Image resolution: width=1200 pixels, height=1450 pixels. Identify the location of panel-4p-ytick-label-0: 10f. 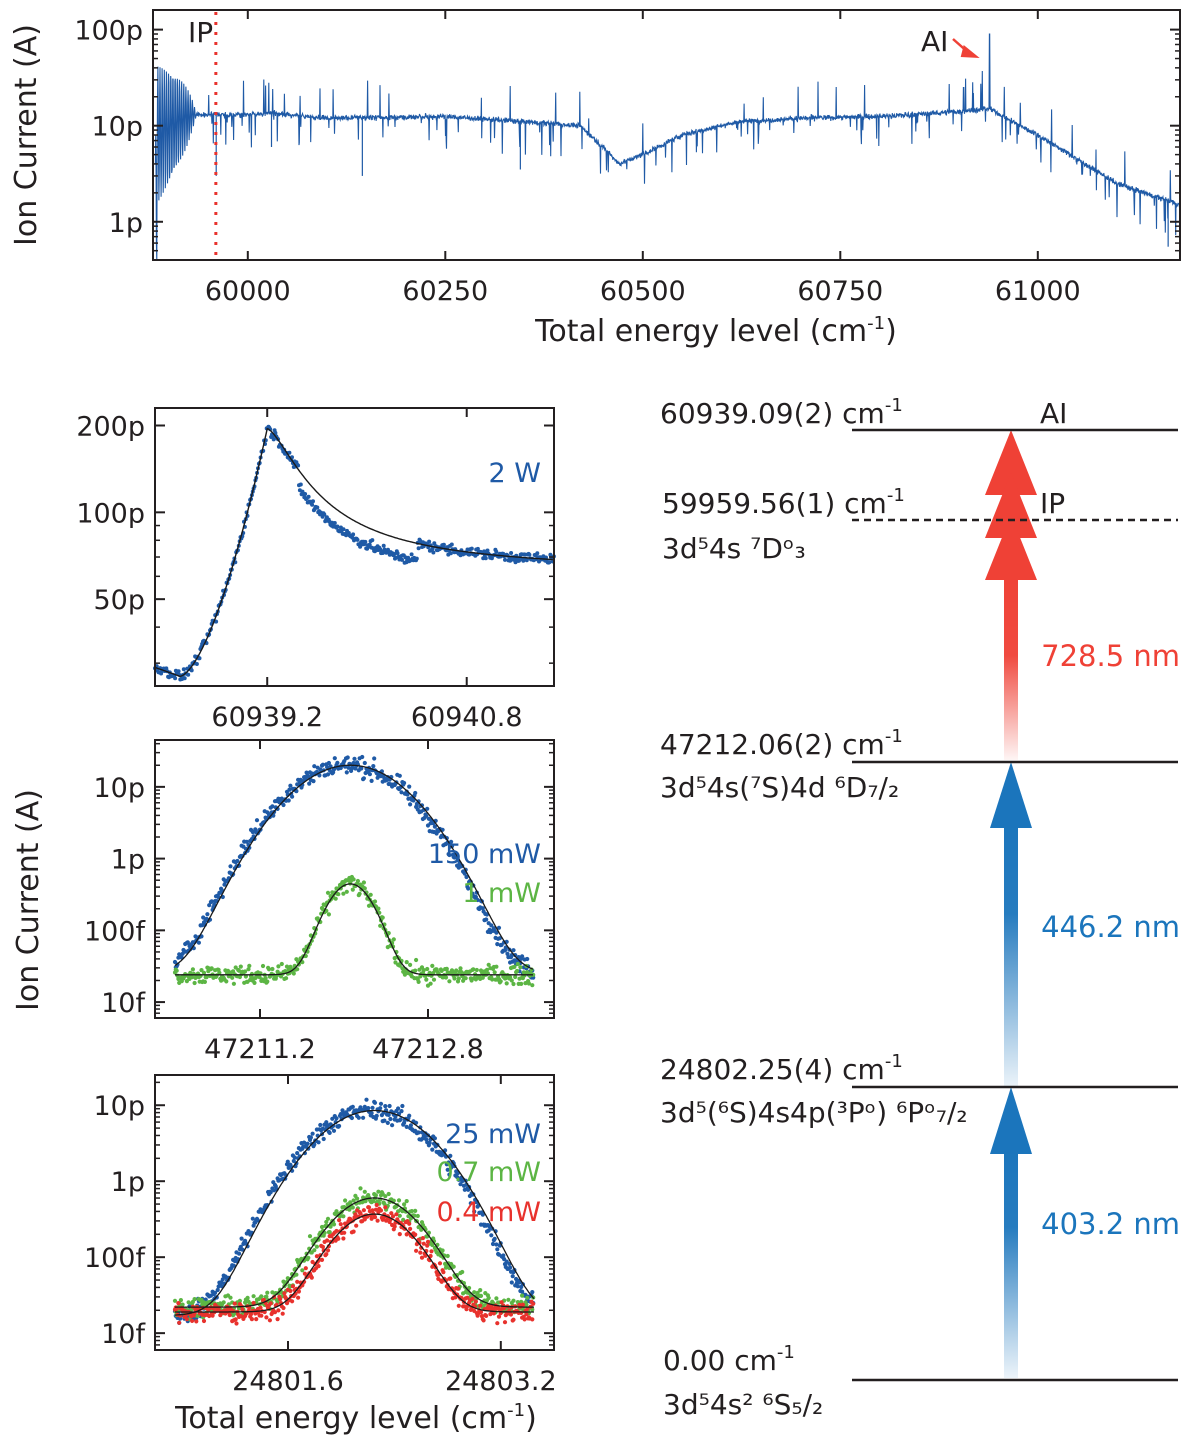
(123, 1334).